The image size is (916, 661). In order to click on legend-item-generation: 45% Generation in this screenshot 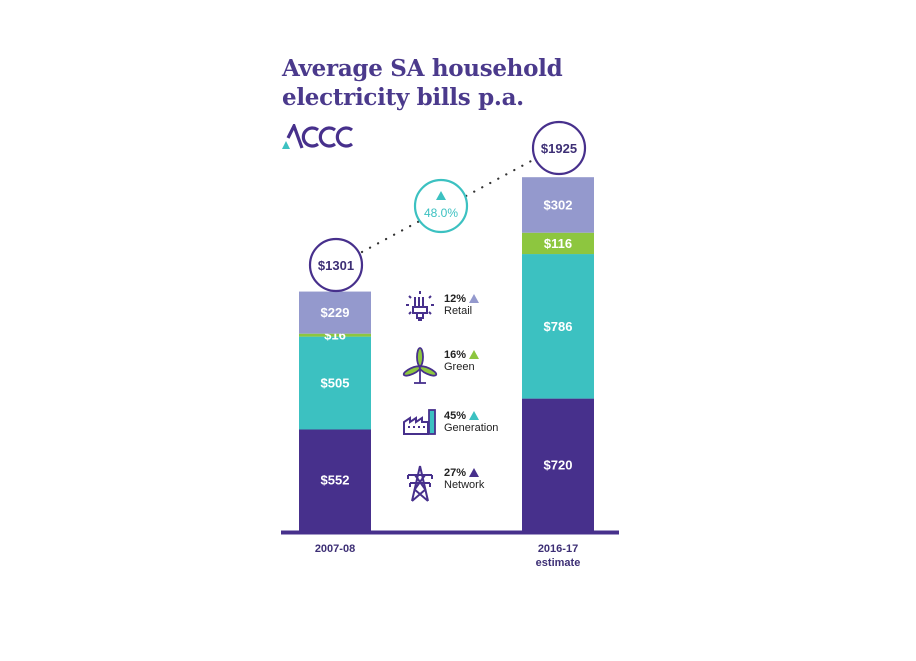, I will do `click(462, 428)`.